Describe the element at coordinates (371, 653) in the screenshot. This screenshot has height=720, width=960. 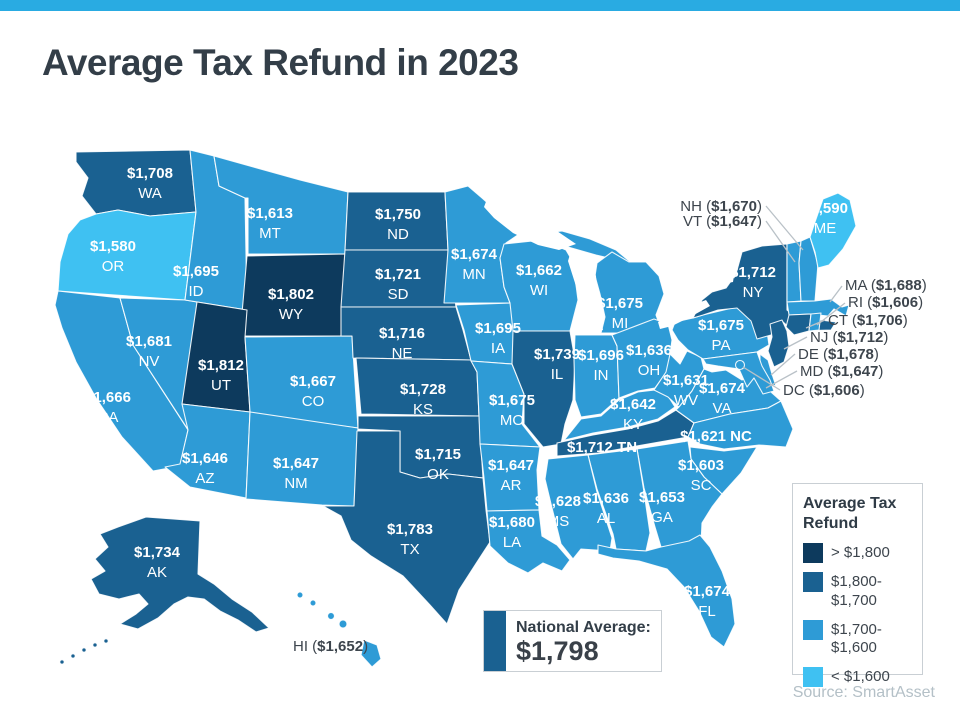
I see `state-HI` at that location.